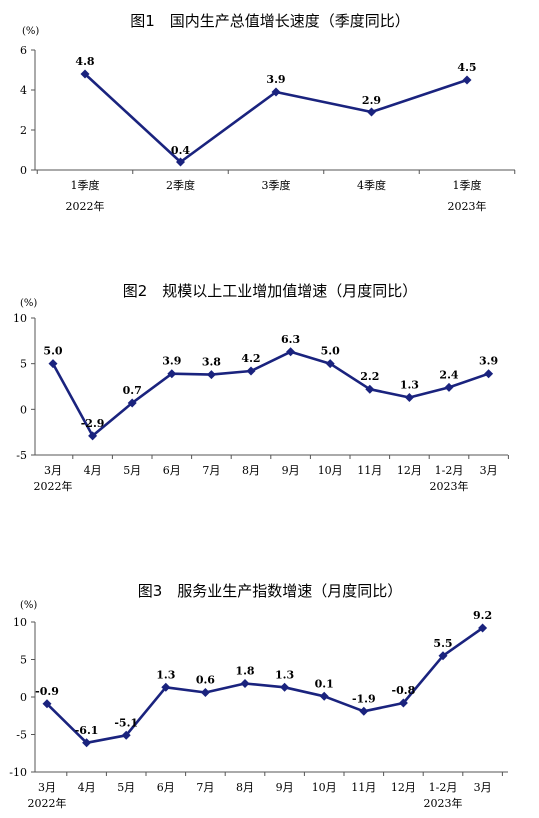 This screenshot has width=539, height=818. I want to click on chart2-x-tick-label: 7月, so click(211, 470).